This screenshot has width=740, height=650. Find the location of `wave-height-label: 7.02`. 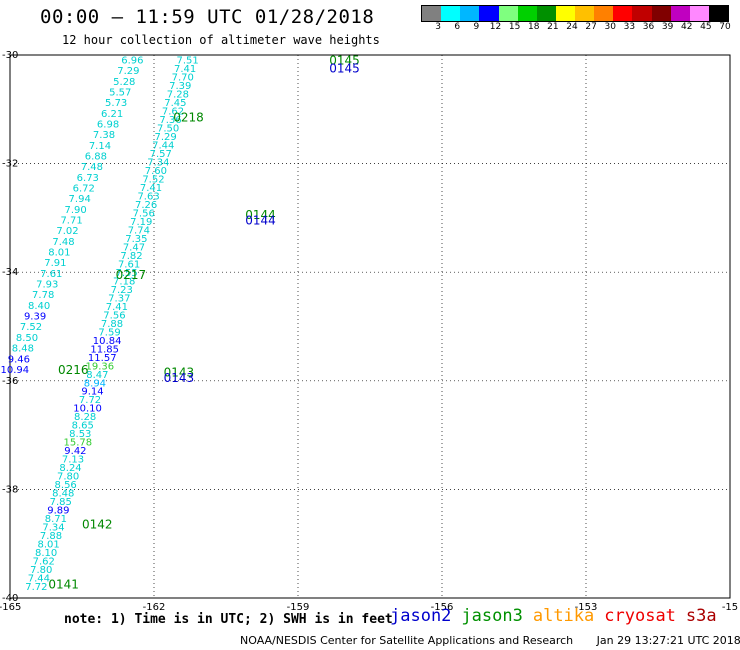

wave-height-label: 7.02 is located at coordinates (67, 231).